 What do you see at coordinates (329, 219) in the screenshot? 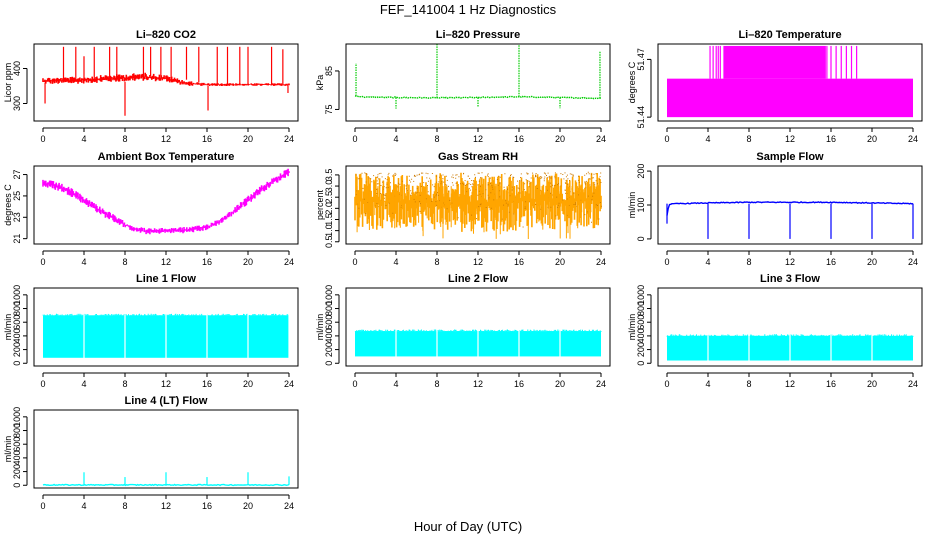
I see `y-tick-label: 1.5` at bounding box center [329, 219].